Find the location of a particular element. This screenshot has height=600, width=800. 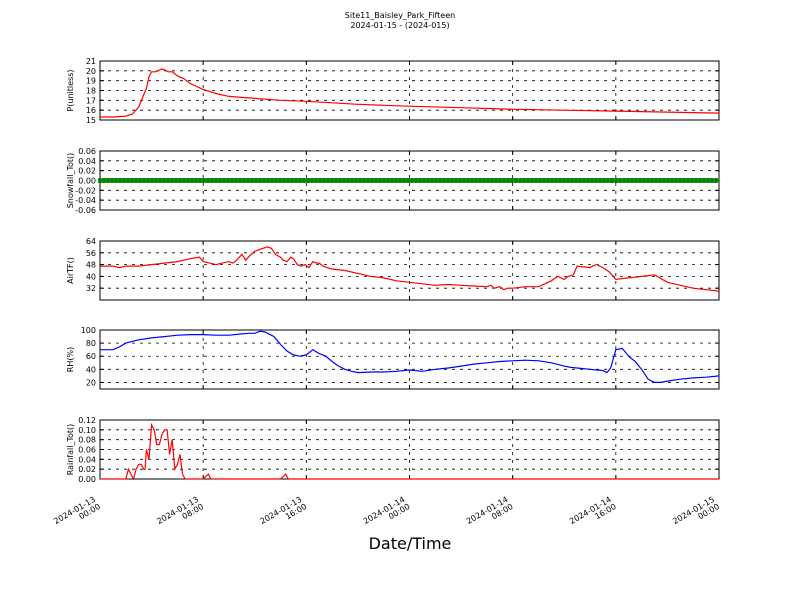

y-tick-label: 64 is located at coordinates (91, 241).